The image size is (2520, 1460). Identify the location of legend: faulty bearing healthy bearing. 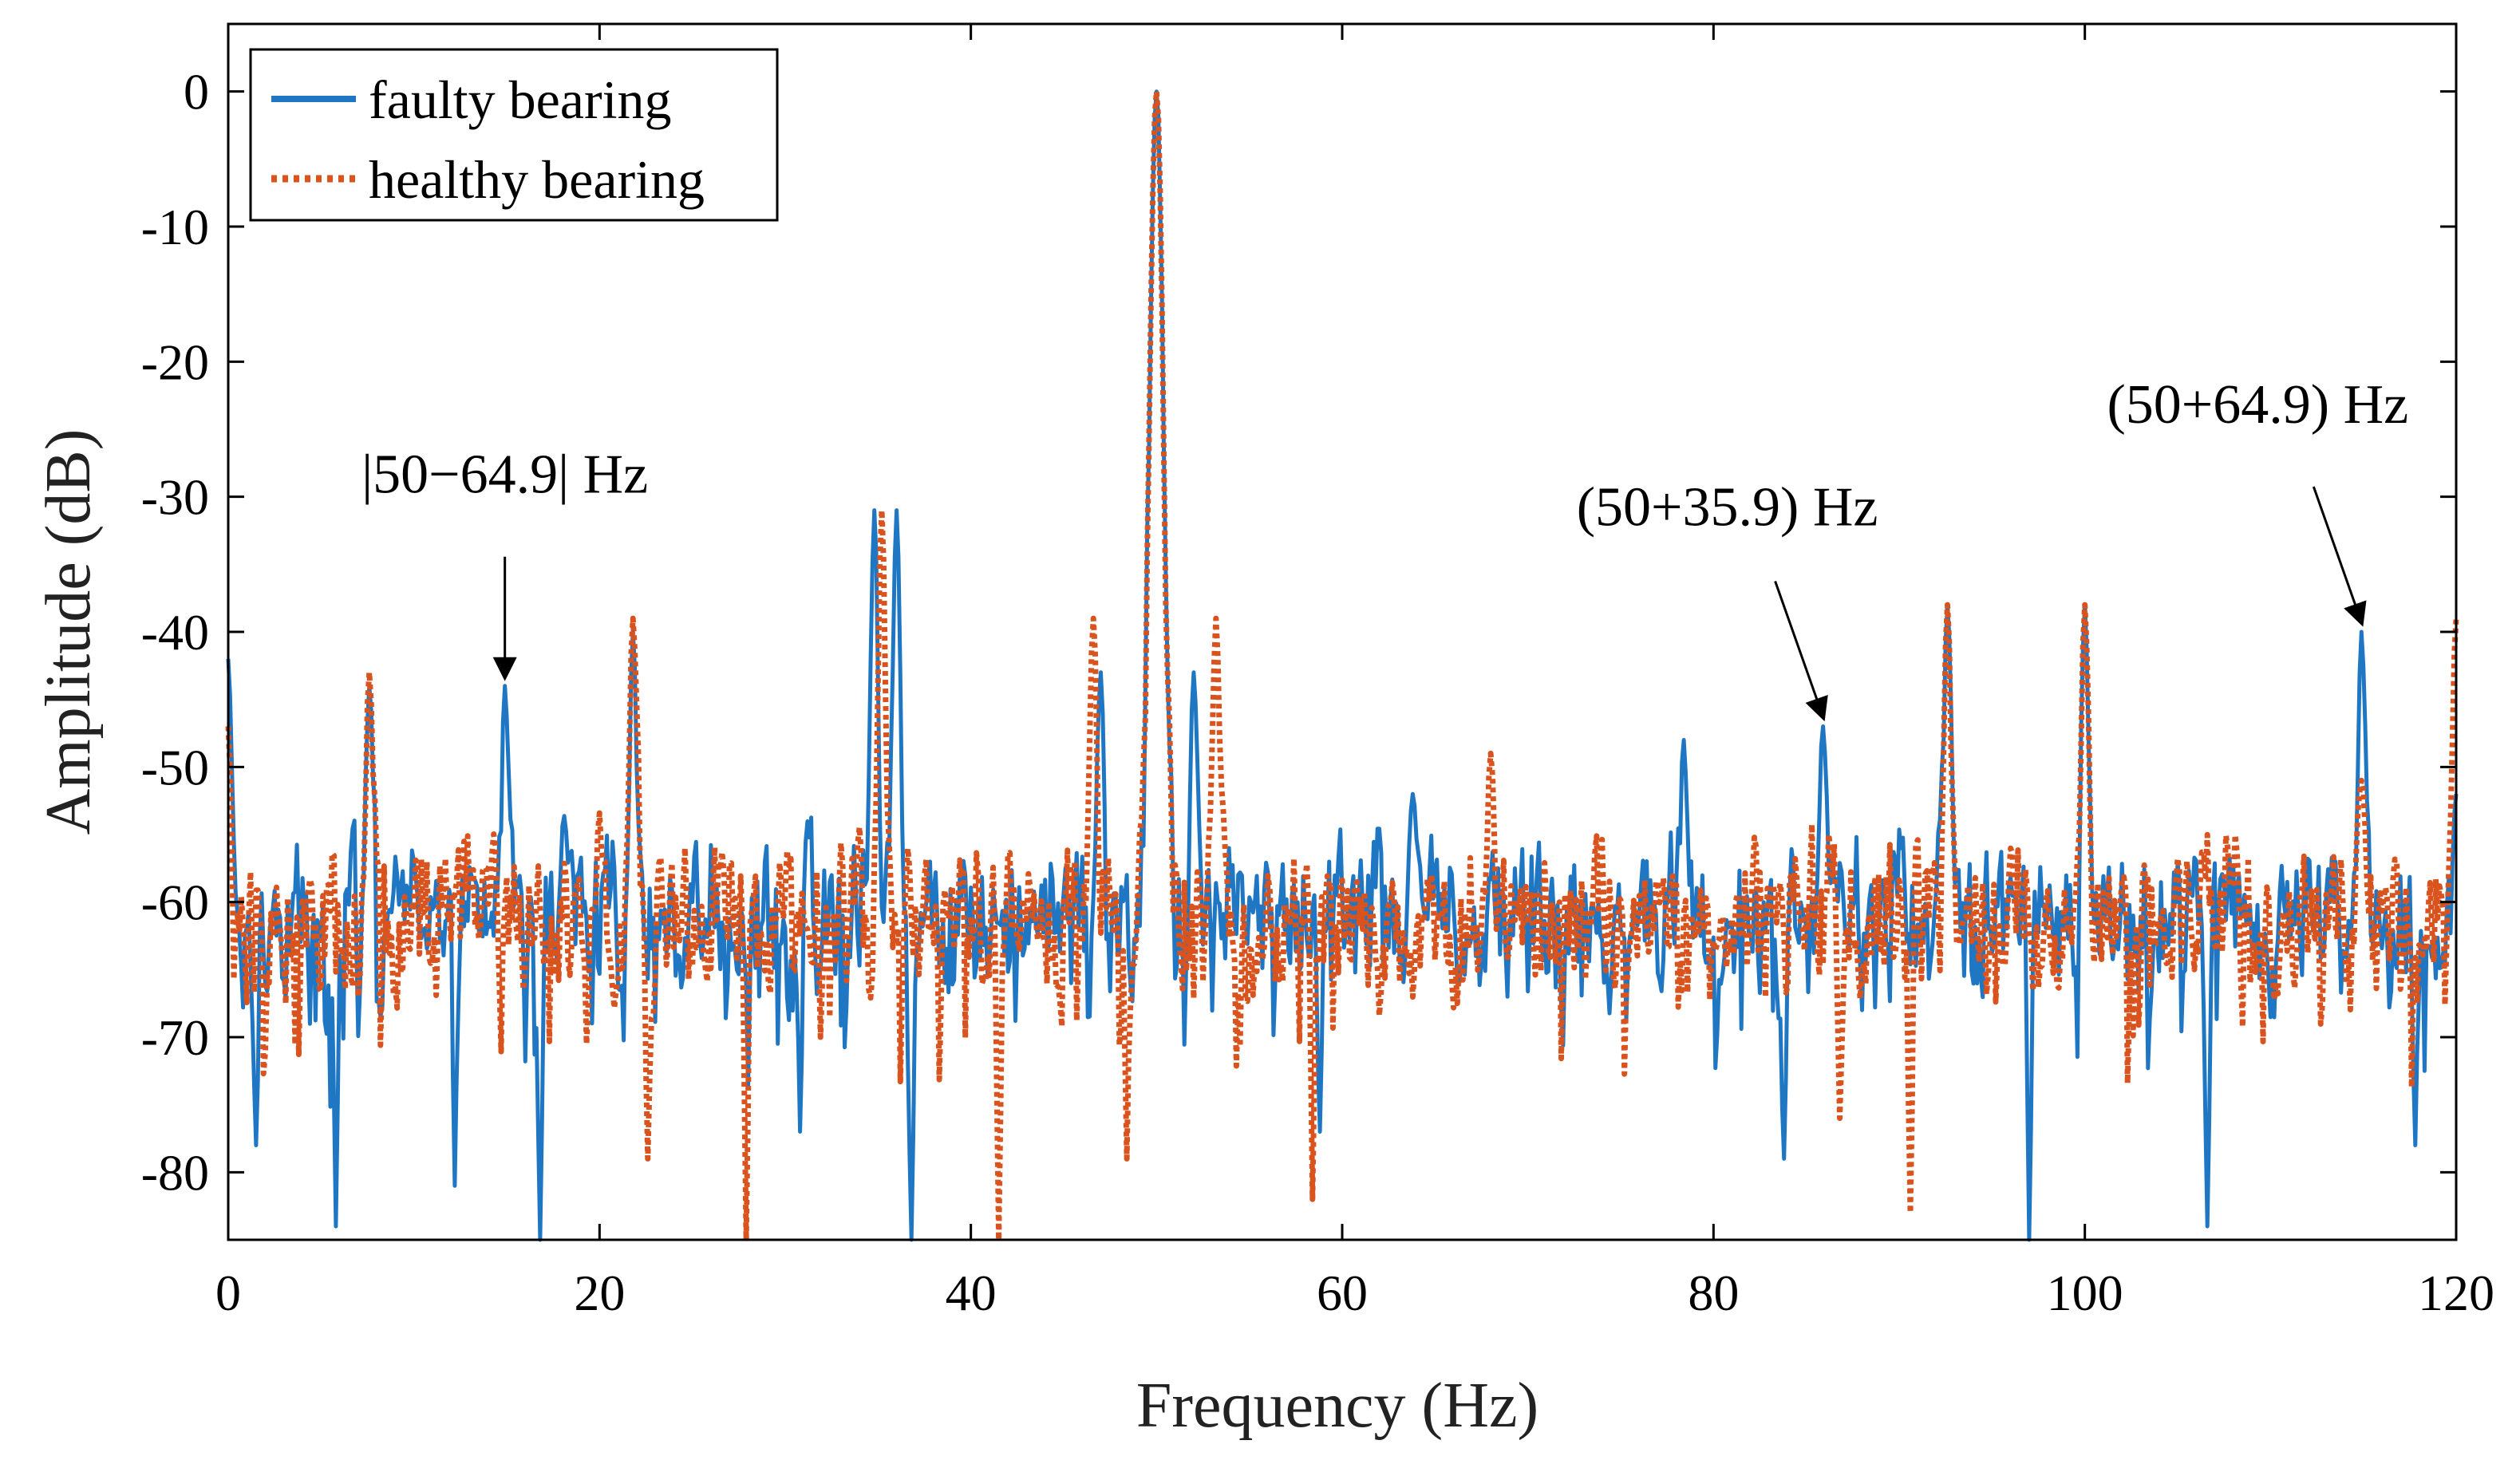
(514, 135).